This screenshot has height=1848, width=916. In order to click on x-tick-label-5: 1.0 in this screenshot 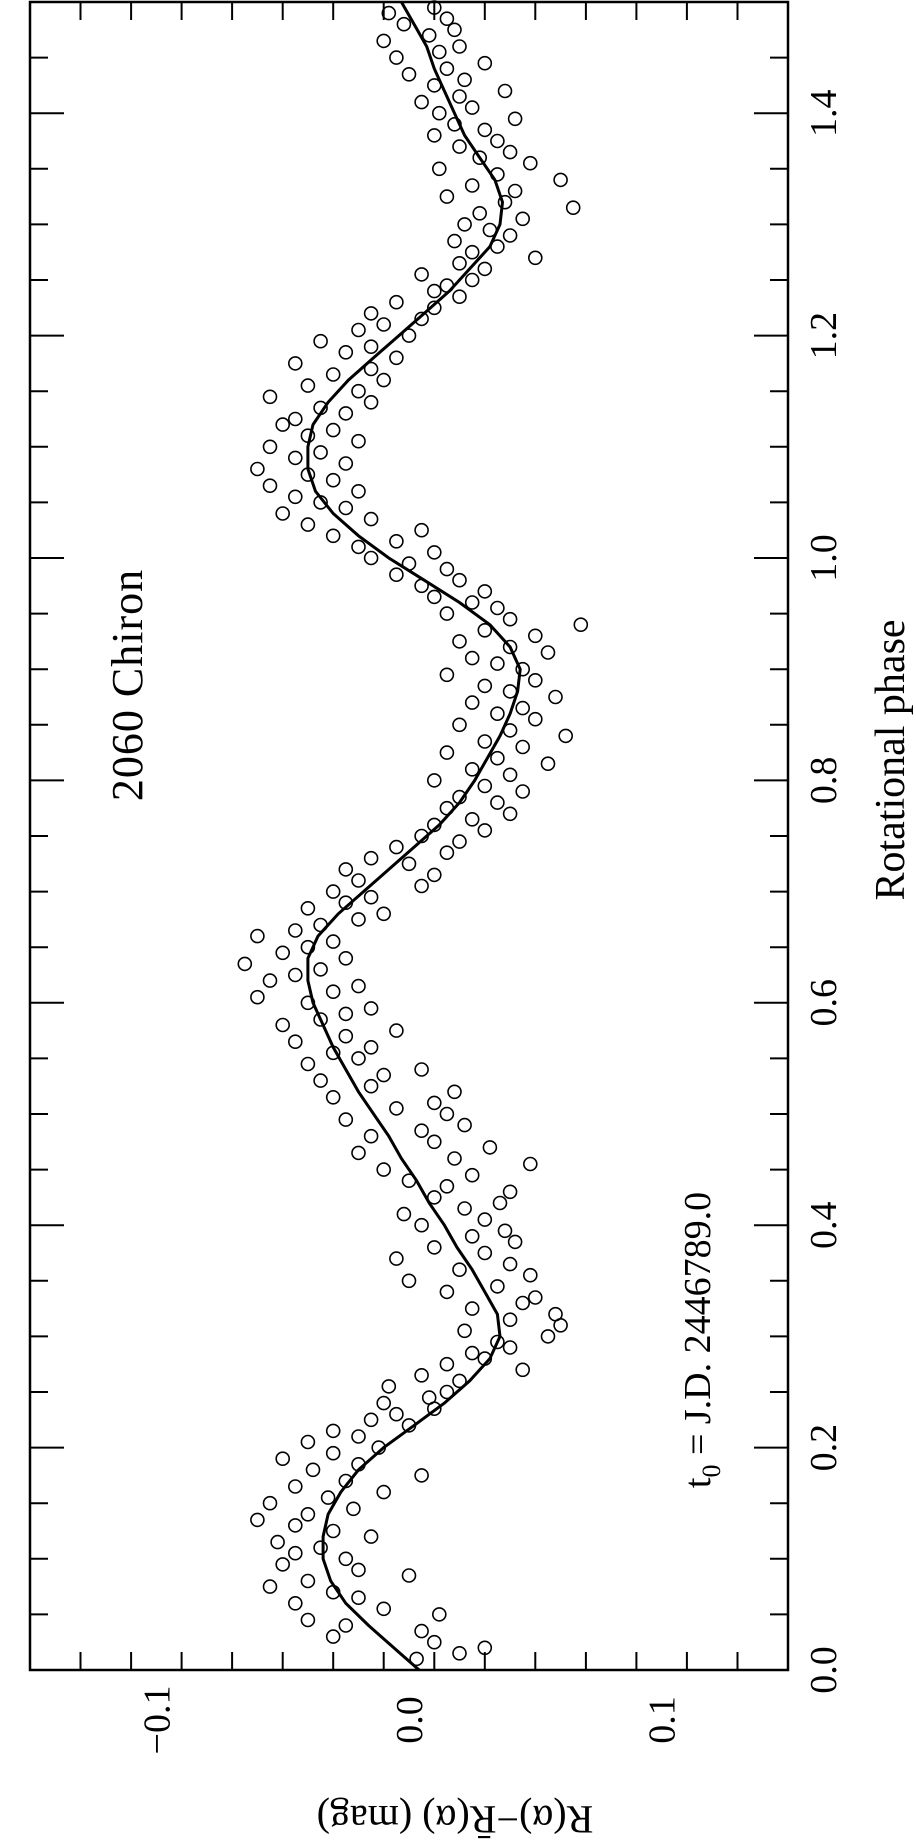, I will do `click(824, 558)`.